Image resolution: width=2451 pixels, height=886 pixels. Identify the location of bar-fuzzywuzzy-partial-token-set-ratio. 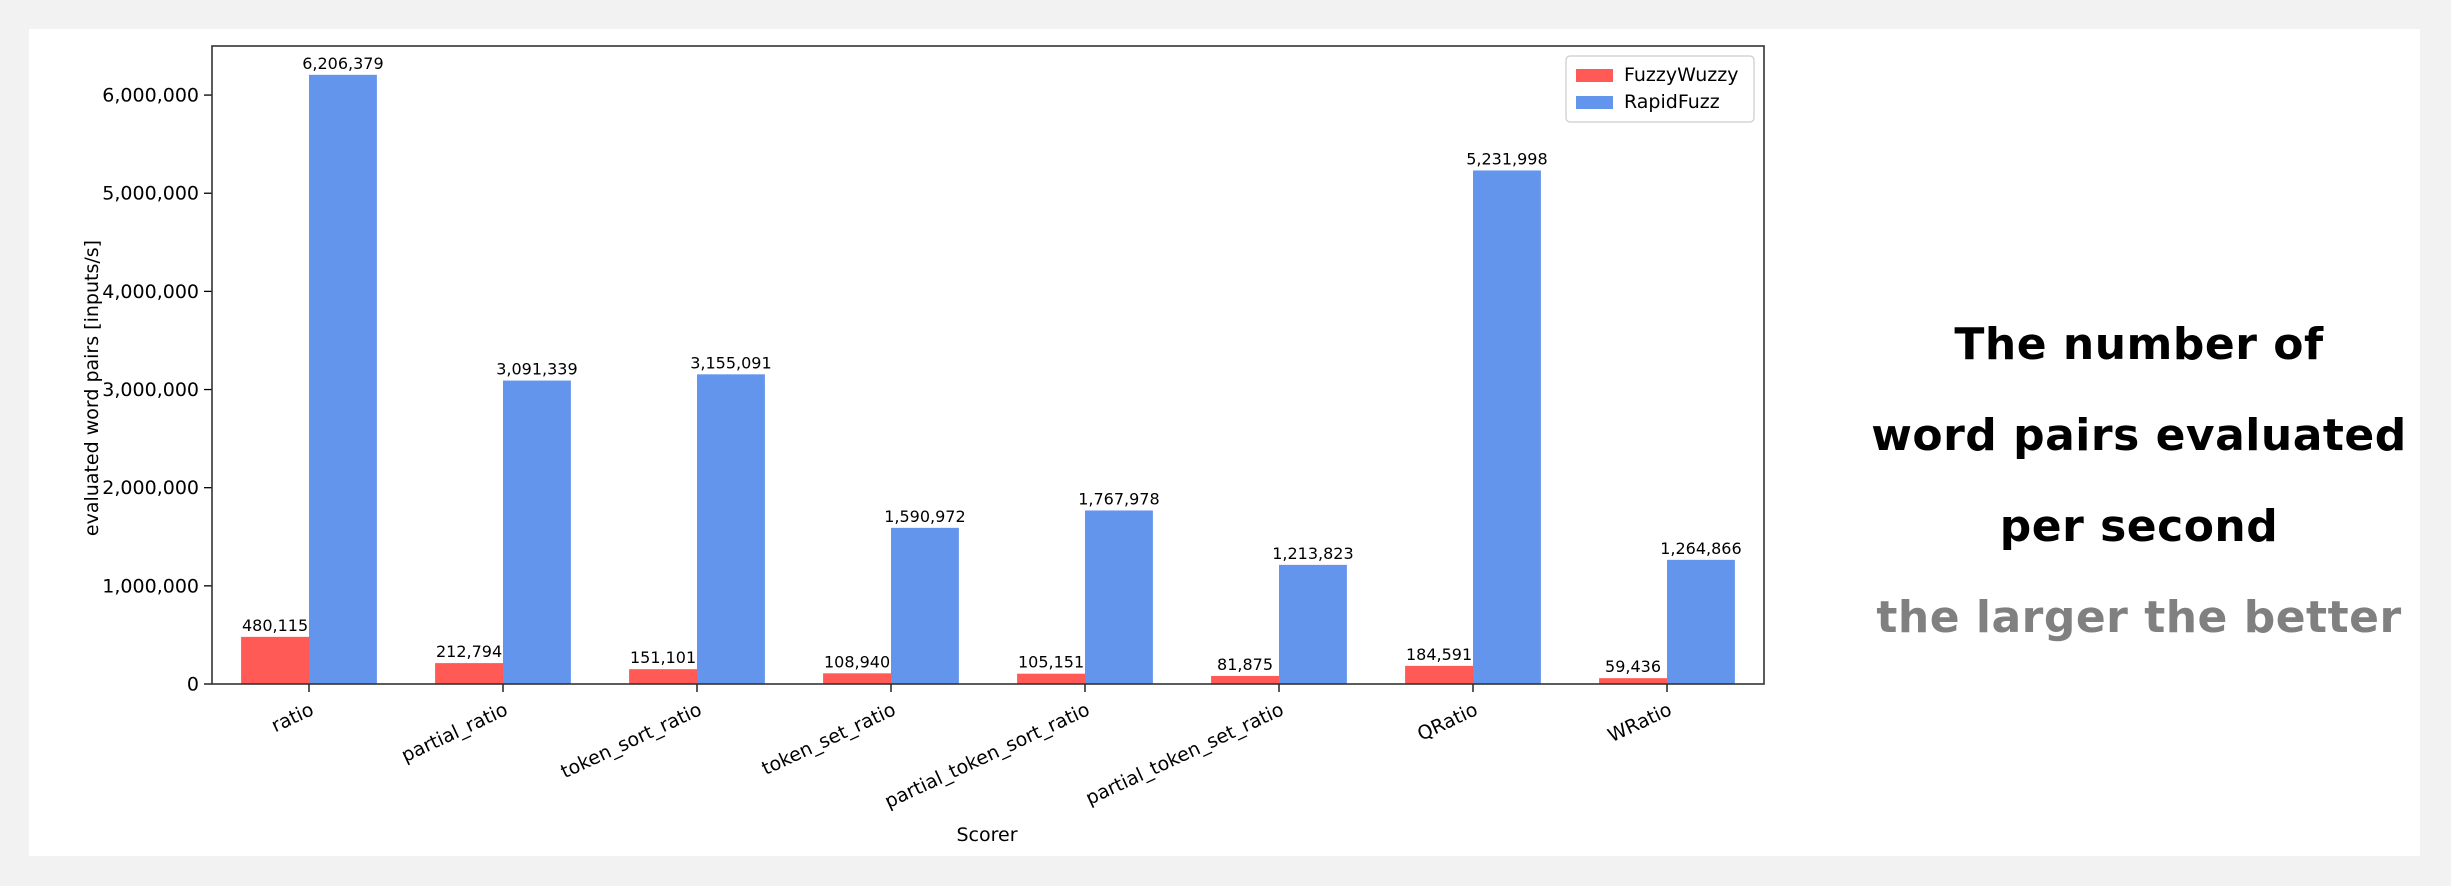
(1245, 679).